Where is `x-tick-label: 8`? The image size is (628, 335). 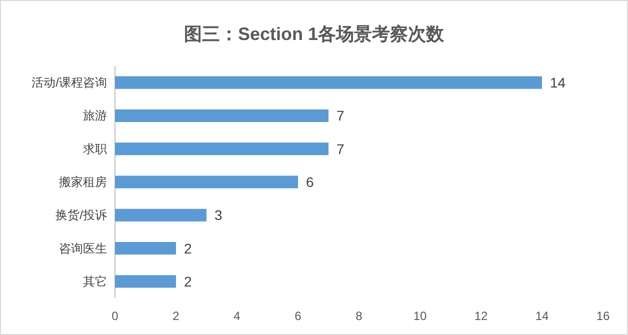 x-tick-label: 8 is located at coordinates (359, 316).